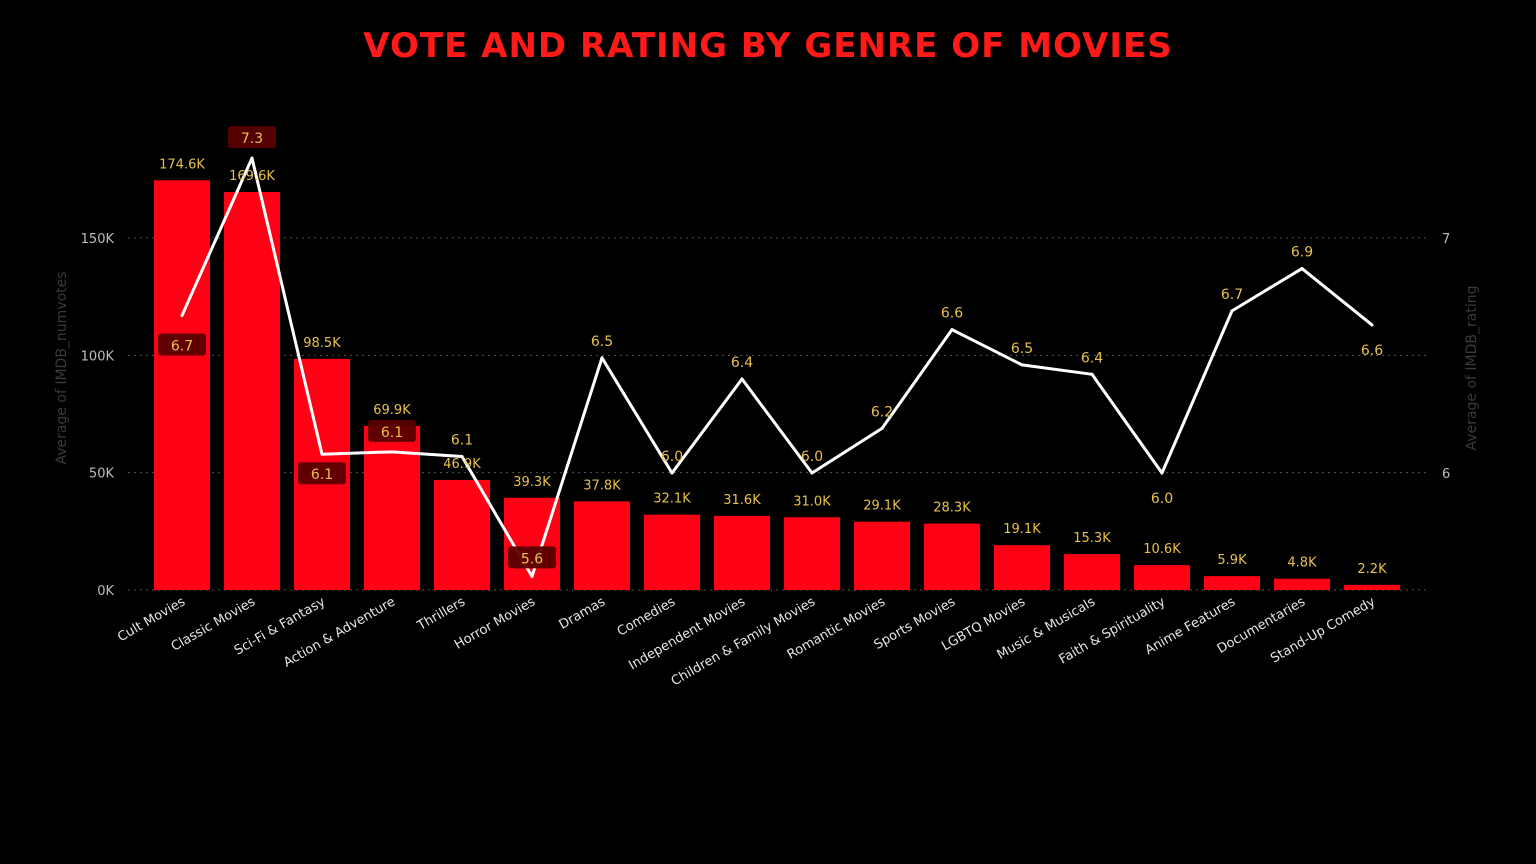  I want to click on rating-value-label: 5.6, so click(532, 559).